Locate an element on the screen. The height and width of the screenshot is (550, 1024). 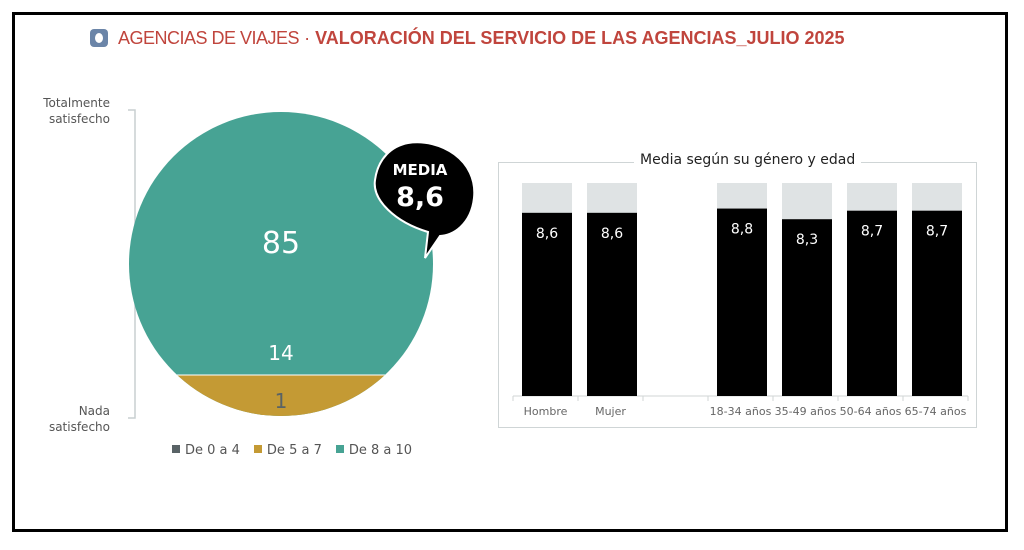
legend-label: De 5 a 7 is located at coordinates (294, 450).